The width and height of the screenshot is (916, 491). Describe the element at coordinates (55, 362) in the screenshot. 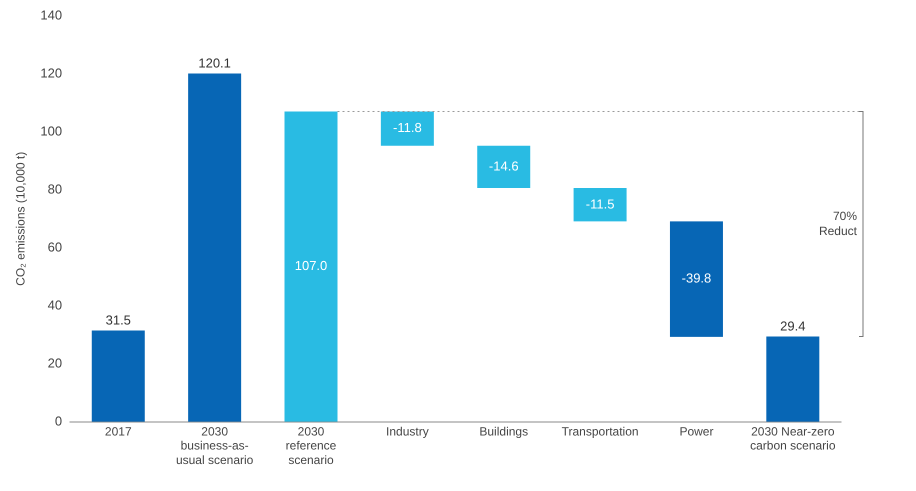

I see `y-tick-label: 20` at that location.